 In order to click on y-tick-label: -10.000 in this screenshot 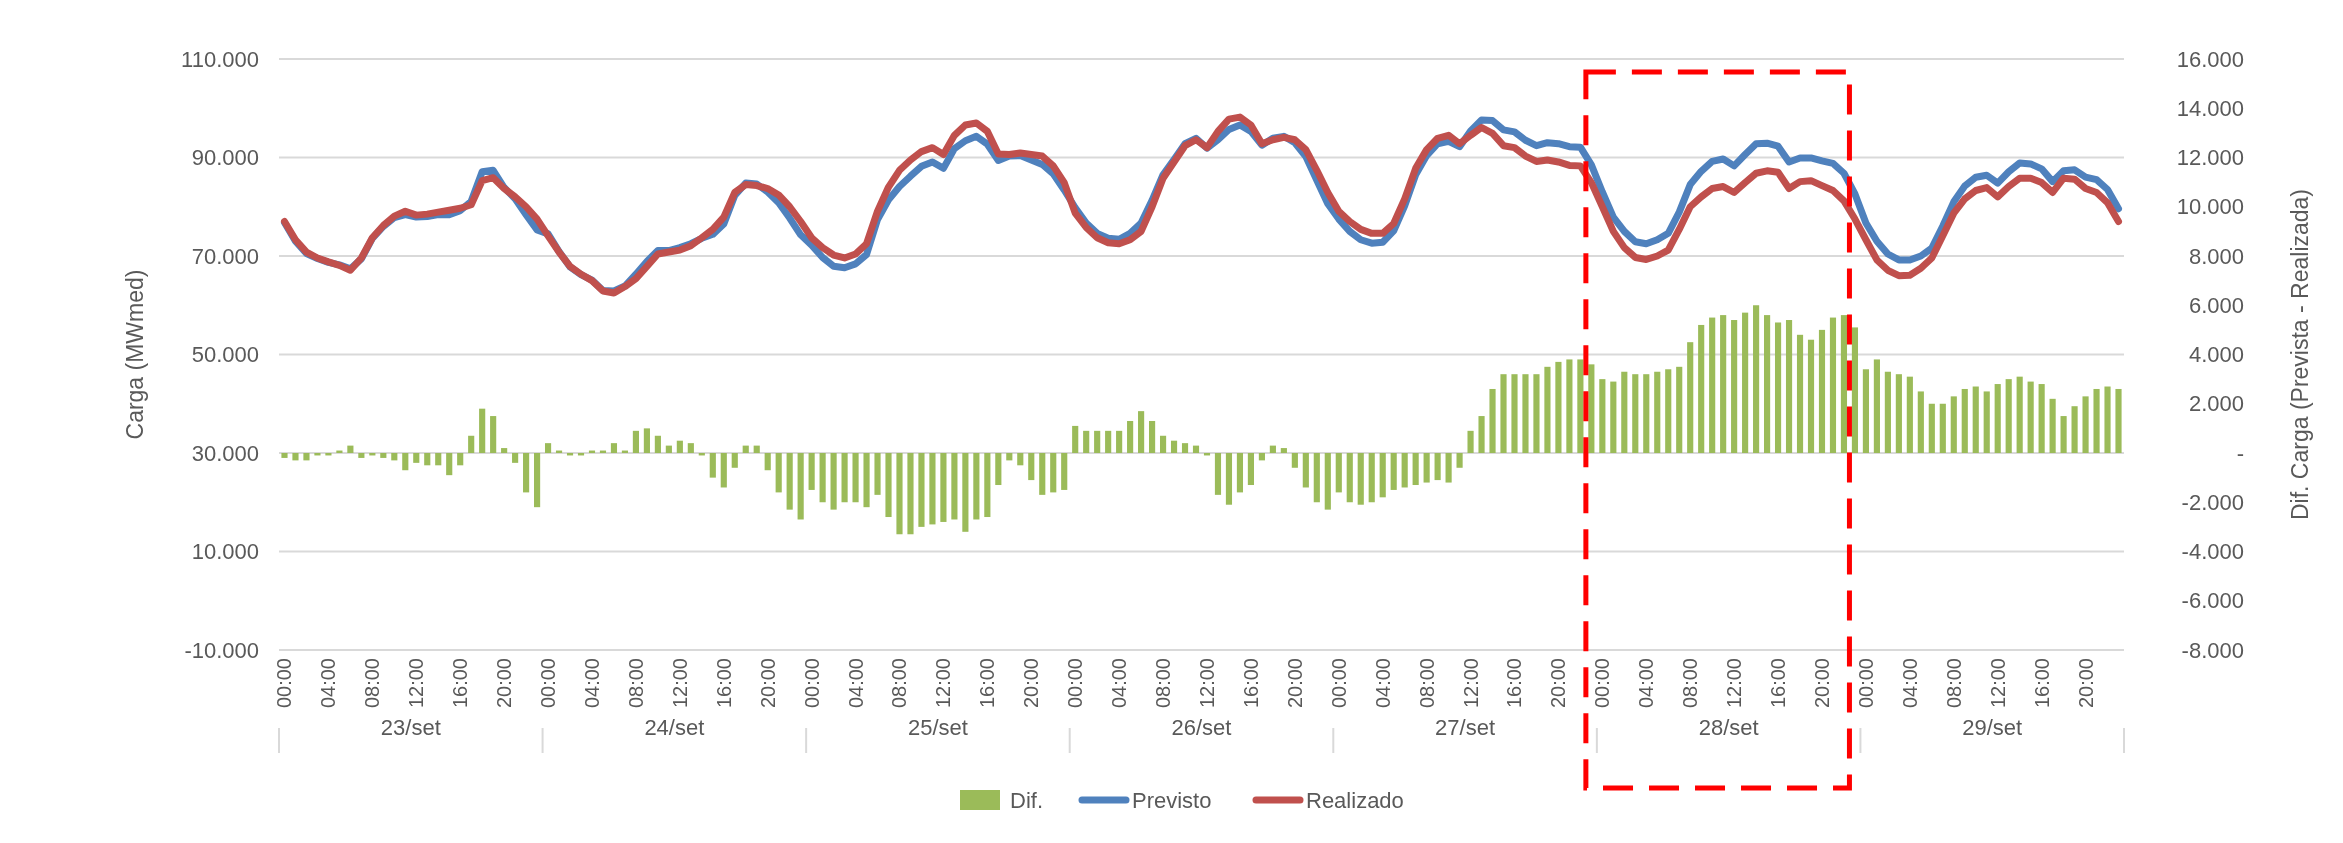, I will do `click(221, 650)`.